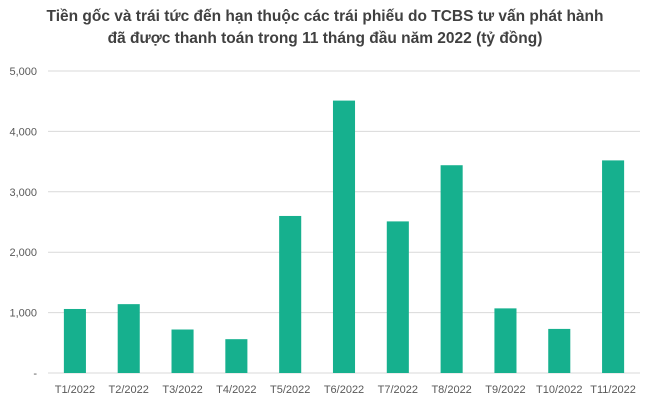 This screenshot has height=406, width=650. What do you see at coordinates (290, 390) in the screenshot?
I see `x-tick-label: T5/2022` at bounding box center [290, 390].